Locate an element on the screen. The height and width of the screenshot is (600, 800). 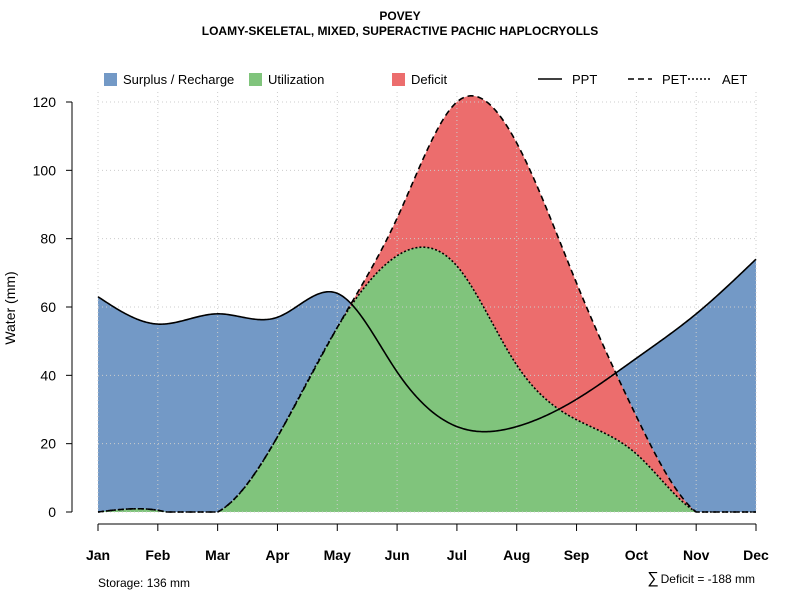
deficit-annotation: ∑ Deficit = -188 mm is located at coordinates (701, 579).